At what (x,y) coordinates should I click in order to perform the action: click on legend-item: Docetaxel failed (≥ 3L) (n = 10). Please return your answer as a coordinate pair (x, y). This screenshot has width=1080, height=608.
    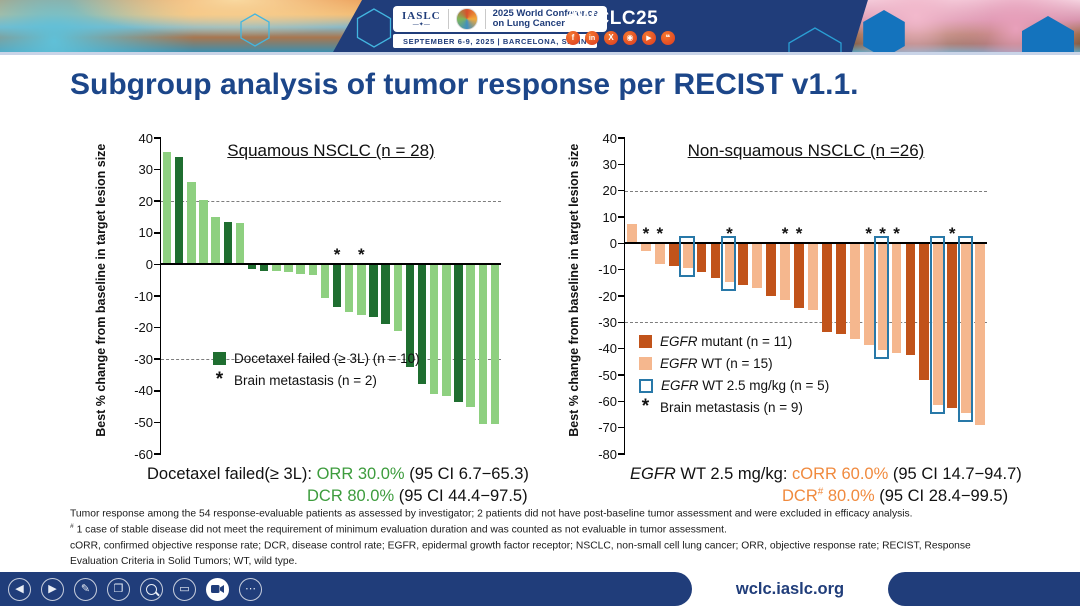
    Looking at the image, I should click on (316, 358).